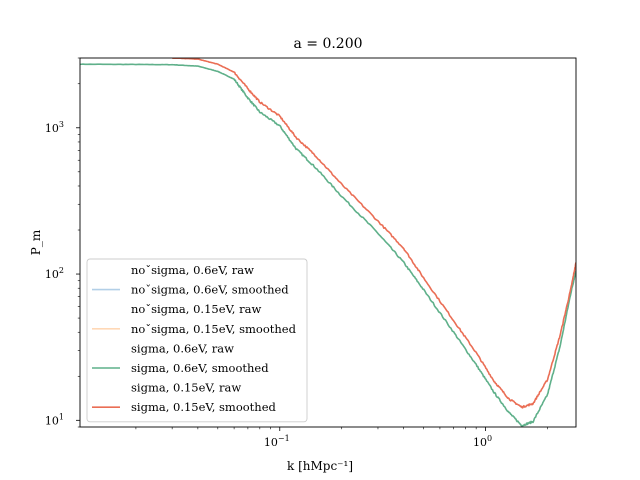  Describe the element at coordinates (320, 466) in the screenshot. I see `x-axis-title: k [hMpc⁻¹]` at that location.